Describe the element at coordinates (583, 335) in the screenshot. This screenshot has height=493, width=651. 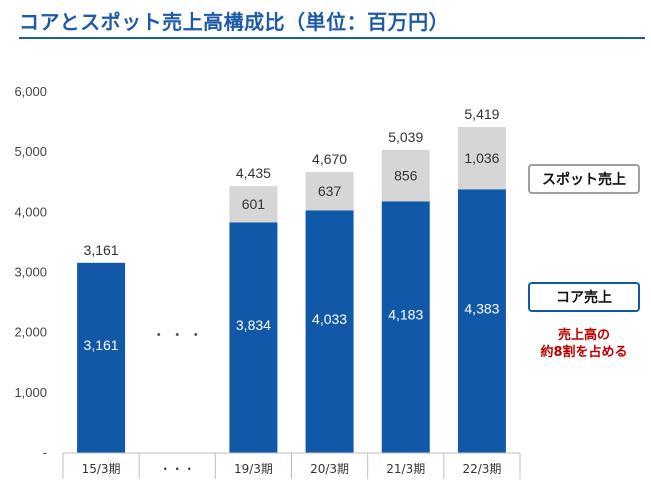
I see `note-line-1: 売上高の` at that location.